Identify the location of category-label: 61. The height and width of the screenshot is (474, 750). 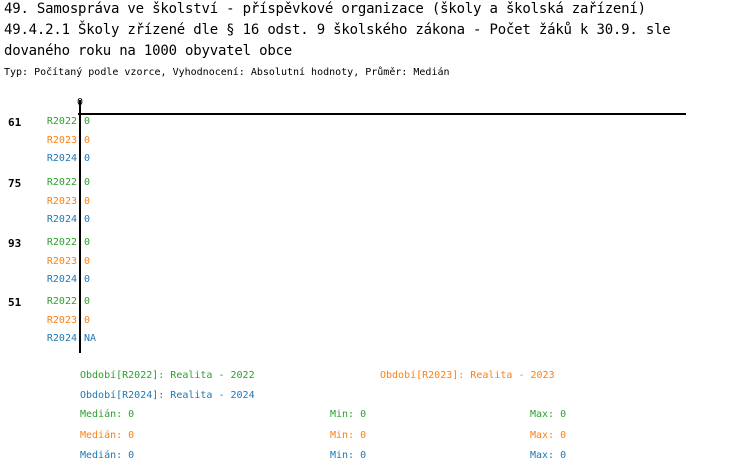
(15, 122).